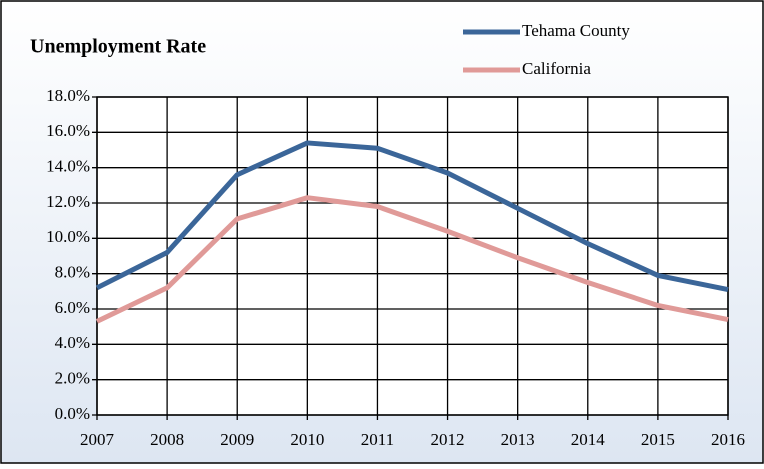 This screenshot has height=469, width=764. What do you see at coordinates (576, 30) in the screenshot?
I see `legend-label: Tehama County` at bounding box center [576, 30].